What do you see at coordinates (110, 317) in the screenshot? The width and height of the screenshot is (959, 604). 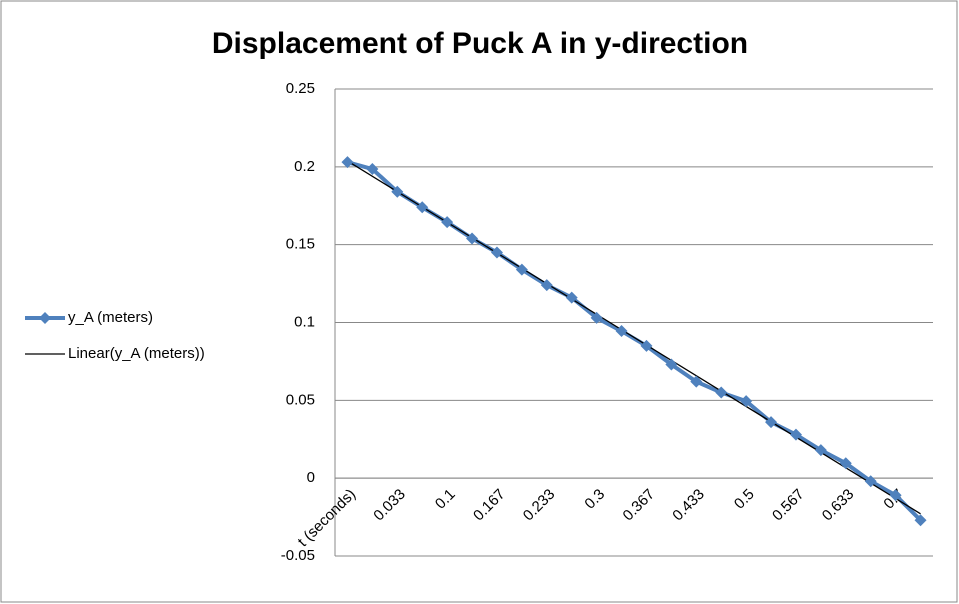 I see `legend-label: y_A (meters)` at bounding box center [110, 317].